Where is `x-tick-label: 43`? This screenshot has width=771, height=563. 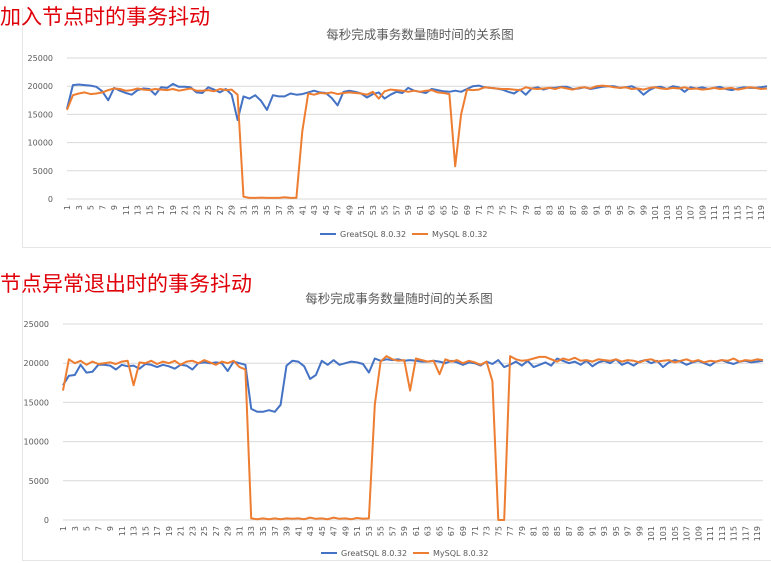
x-tick-label: 43 is located at coordinates (310, 531).